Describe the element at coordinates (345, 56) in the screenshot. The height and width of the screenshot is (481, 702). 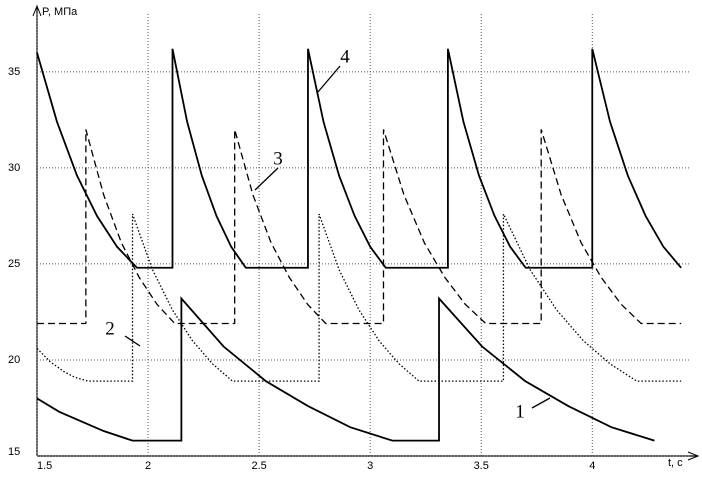
I see `series-label: 4` at that location.